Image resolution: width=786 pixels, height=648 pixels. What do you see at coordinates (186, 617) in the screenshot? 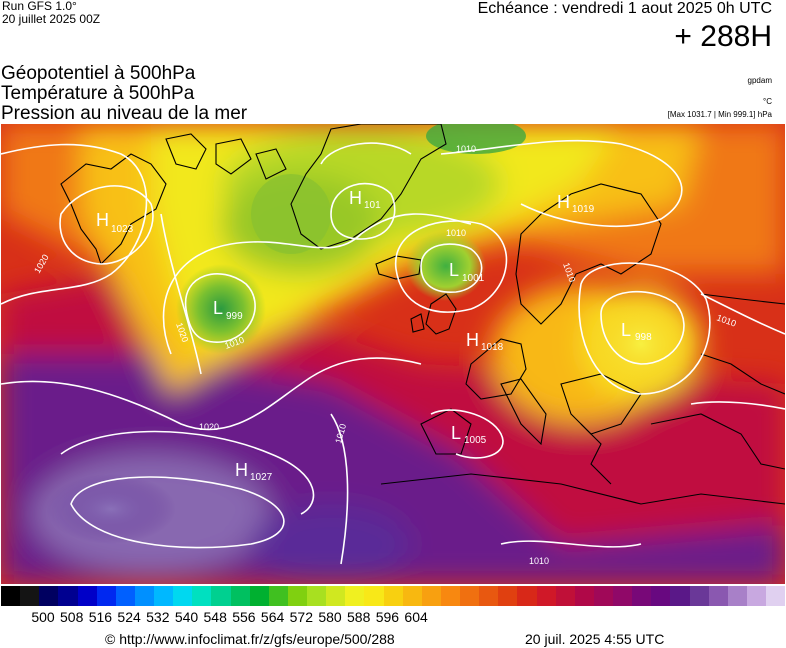
I see `colorbar-tick-label: 540` at bounding box center [186, 617].